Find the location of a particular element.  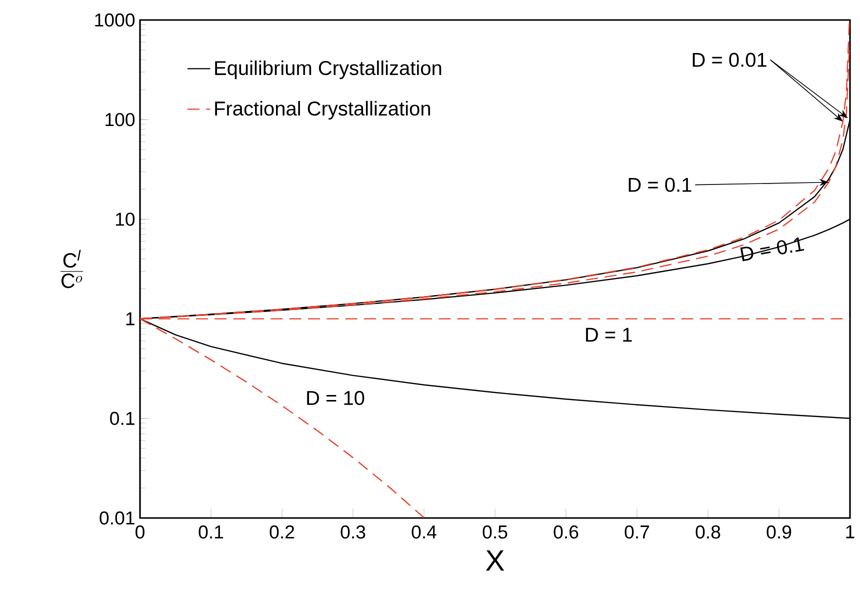

x-axis-title: X is located at coordinates (495, 560).